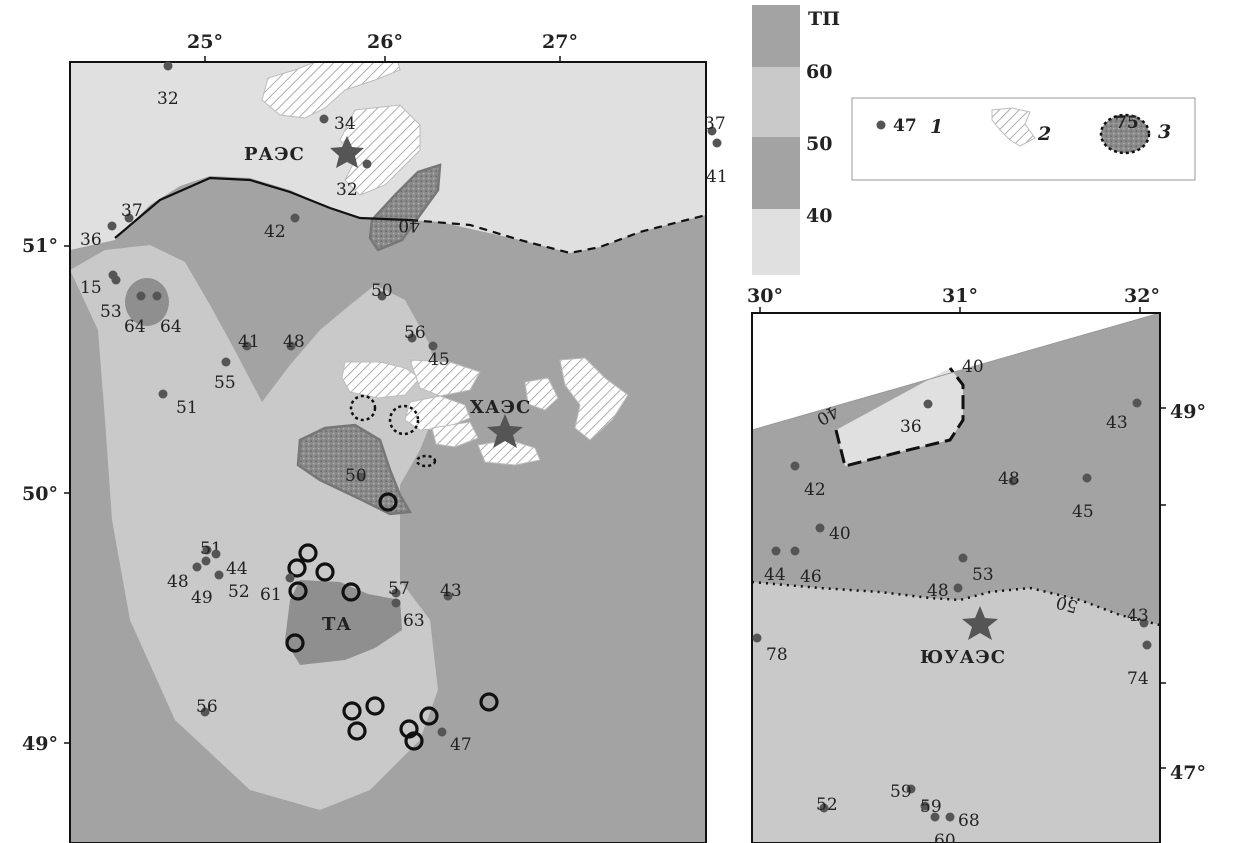 The width and height of the screenshot is (1234, 843). Describe the element at coordinates (560, 42) in the screenshot. I see `lon-label: 27°` at that location.